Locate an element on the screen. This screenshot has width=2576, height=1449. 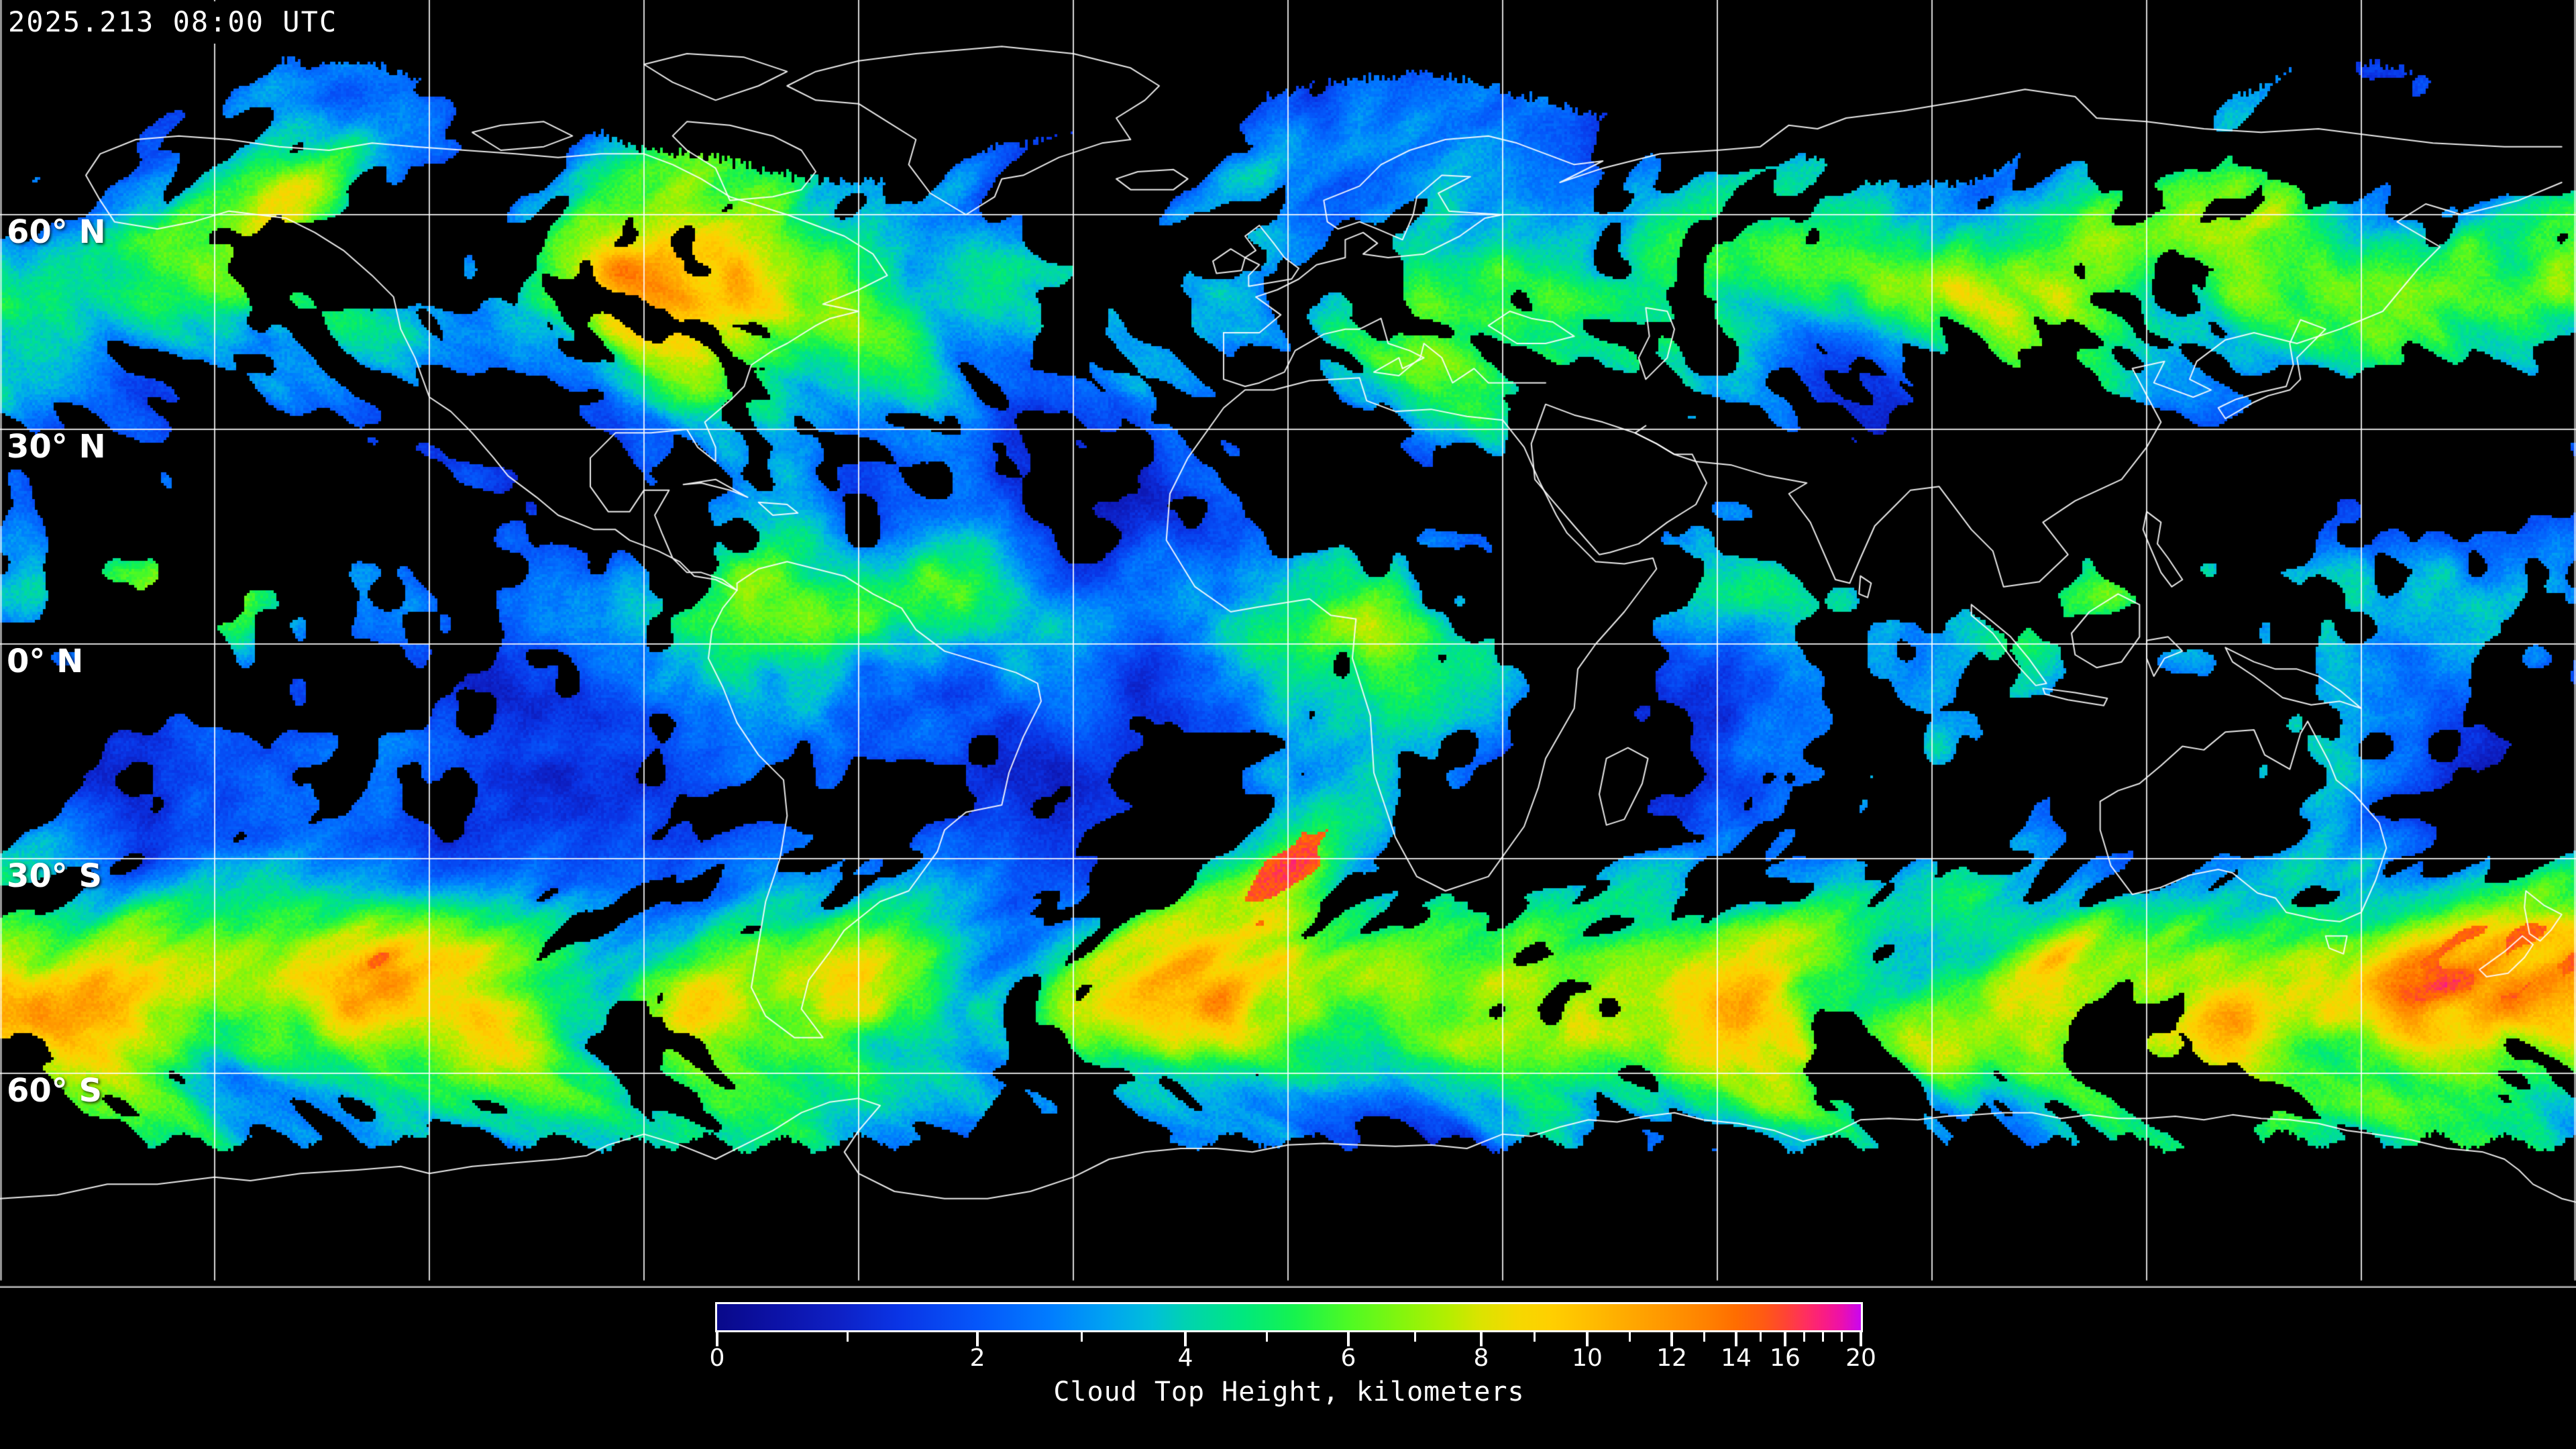
colorbar-tick-label: 8 is located at coordinates (1481, 1358).